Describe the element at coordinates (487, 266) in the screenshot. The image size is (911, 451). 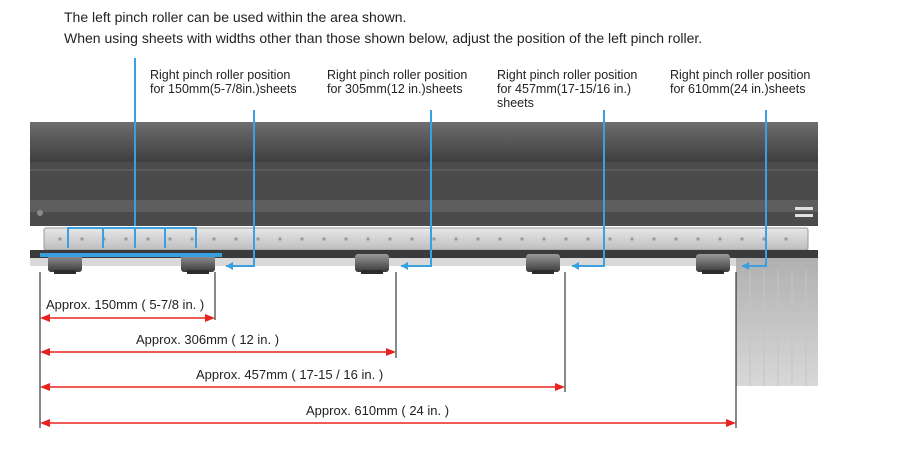
I see `callout-arrowheads` at that location.